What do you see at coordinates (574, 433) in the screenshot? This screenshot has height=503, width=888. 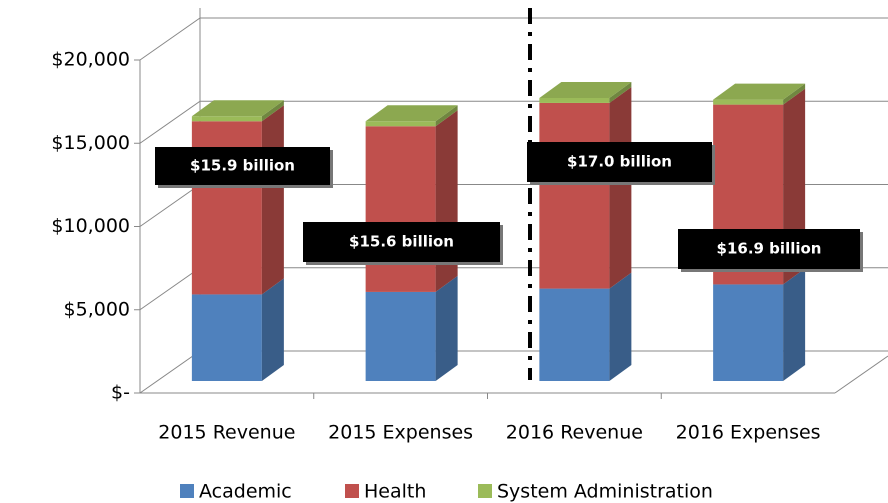 I see `x-tick-label: 2016 Revenue` at bounding box center [574, 433].